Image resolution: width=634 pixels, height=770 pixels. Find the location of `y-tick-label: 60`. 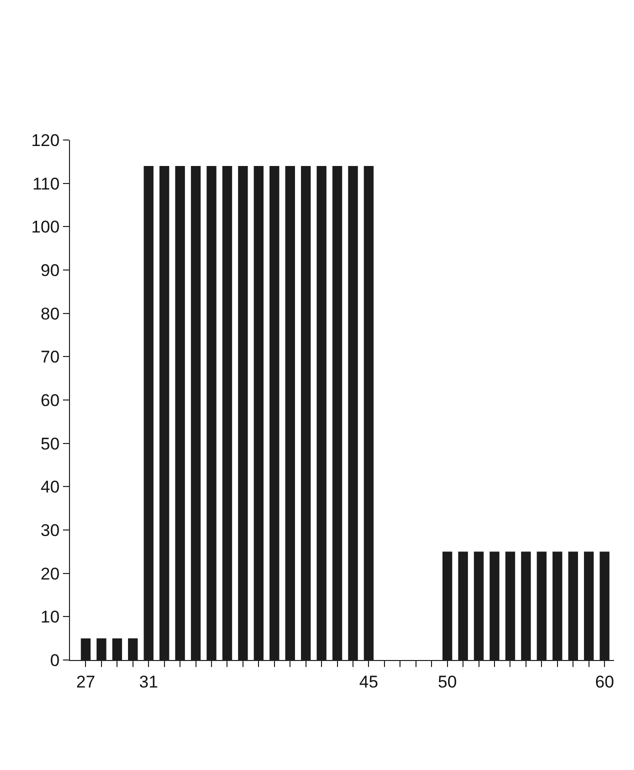

y-tick-label: 60 is located at coordinates (50, 400).